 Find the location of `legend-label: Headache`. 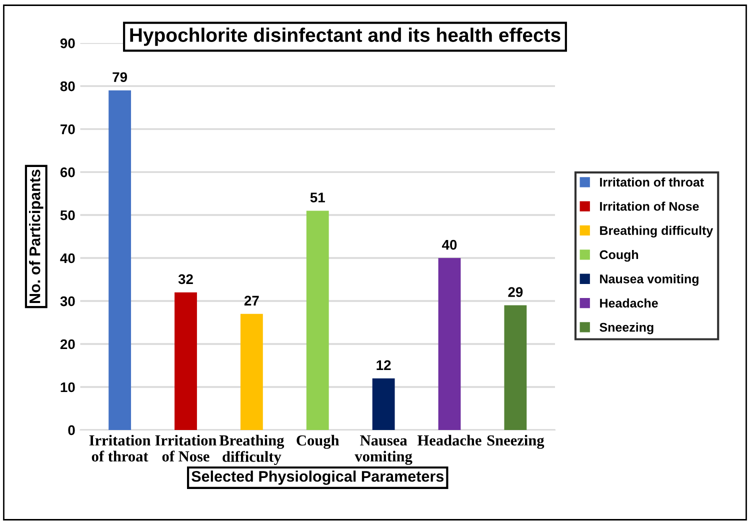

legend-label: Headache is located at coordinates (629, 303).